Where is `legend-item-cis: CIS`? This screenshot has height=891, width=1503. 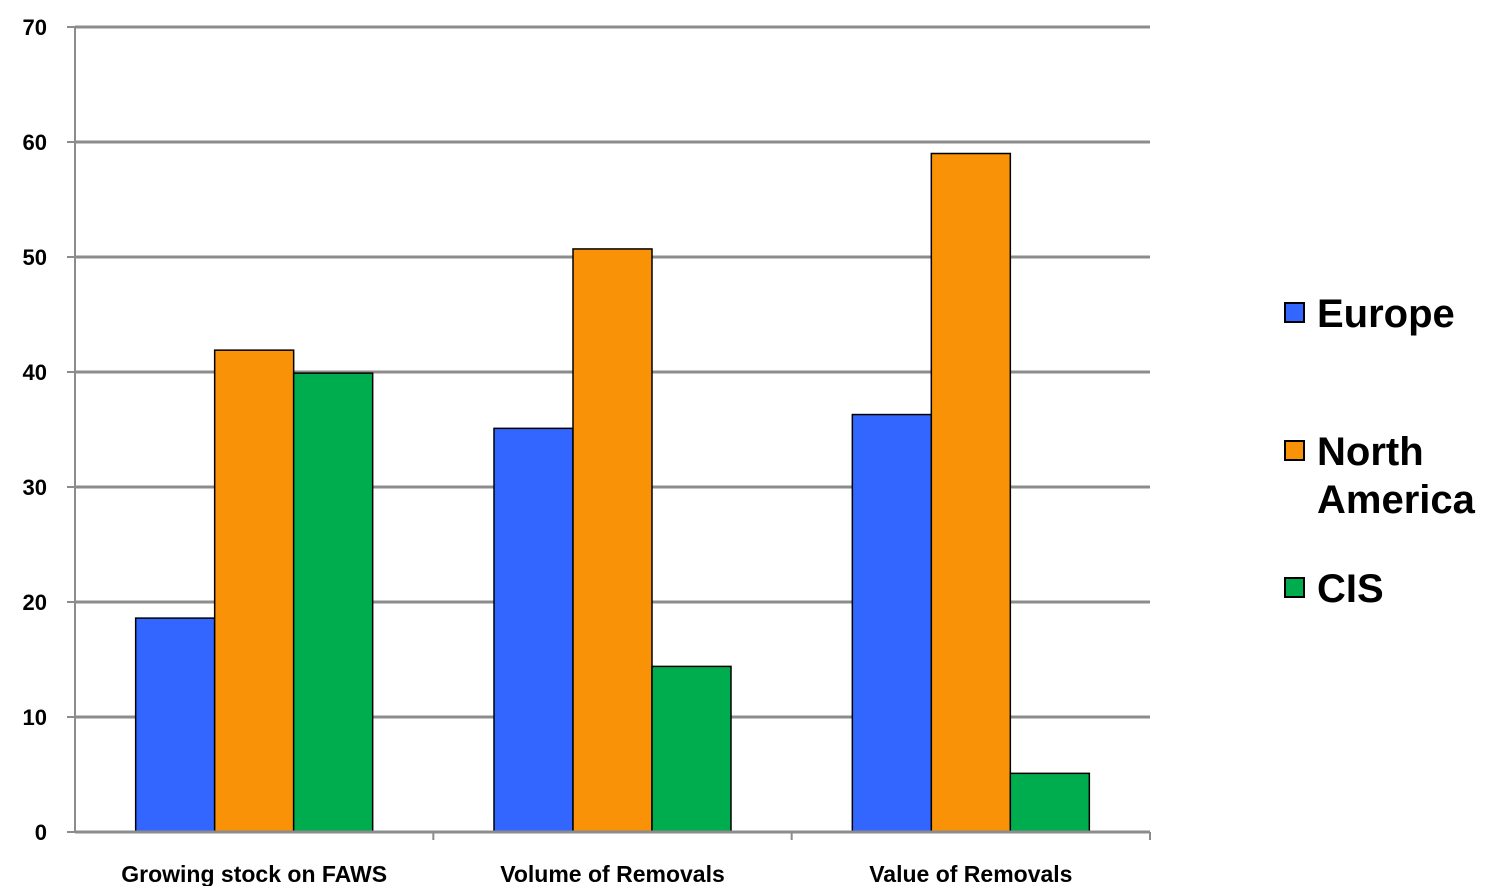
legend-item-cis: CIS is located at coordinates (1385, 589).